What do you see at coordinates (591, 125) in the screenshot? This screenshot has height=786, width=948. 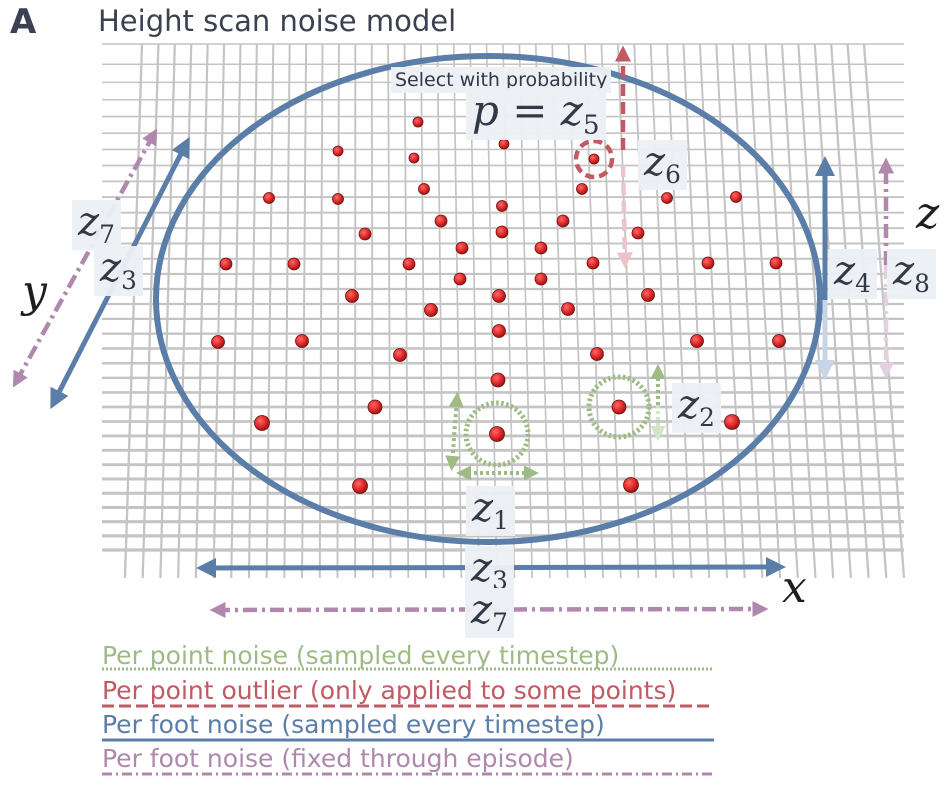 I see `prob-z-sub: 5` at bounding box center [591, 125].